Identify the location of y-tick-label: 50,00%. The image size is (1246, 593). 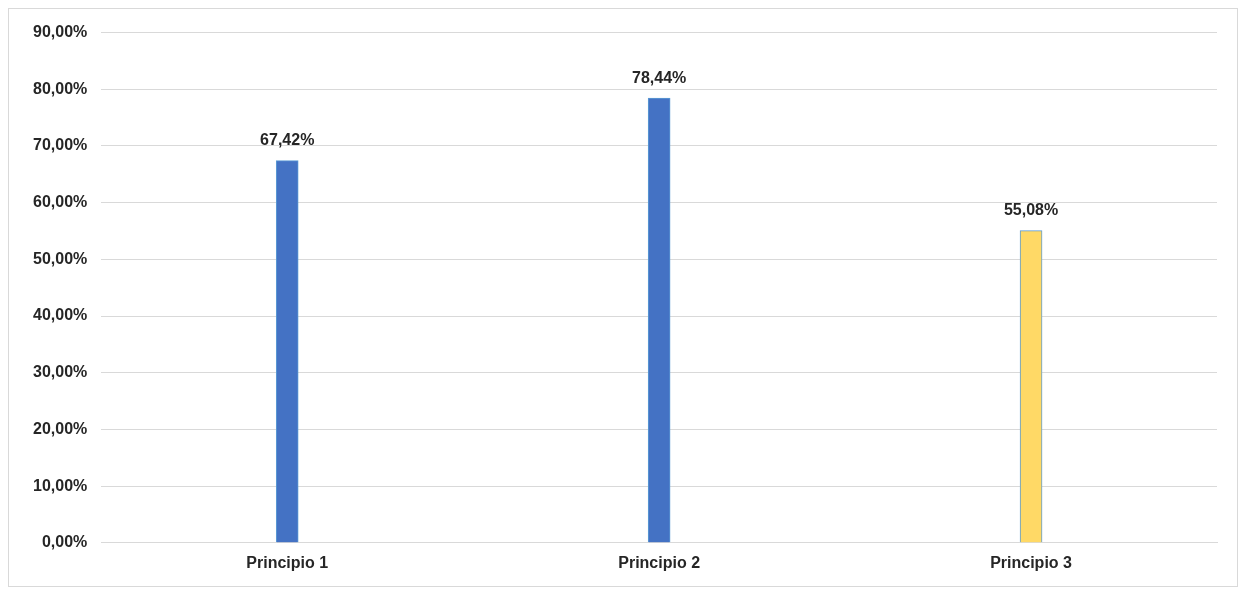
(60, 258).